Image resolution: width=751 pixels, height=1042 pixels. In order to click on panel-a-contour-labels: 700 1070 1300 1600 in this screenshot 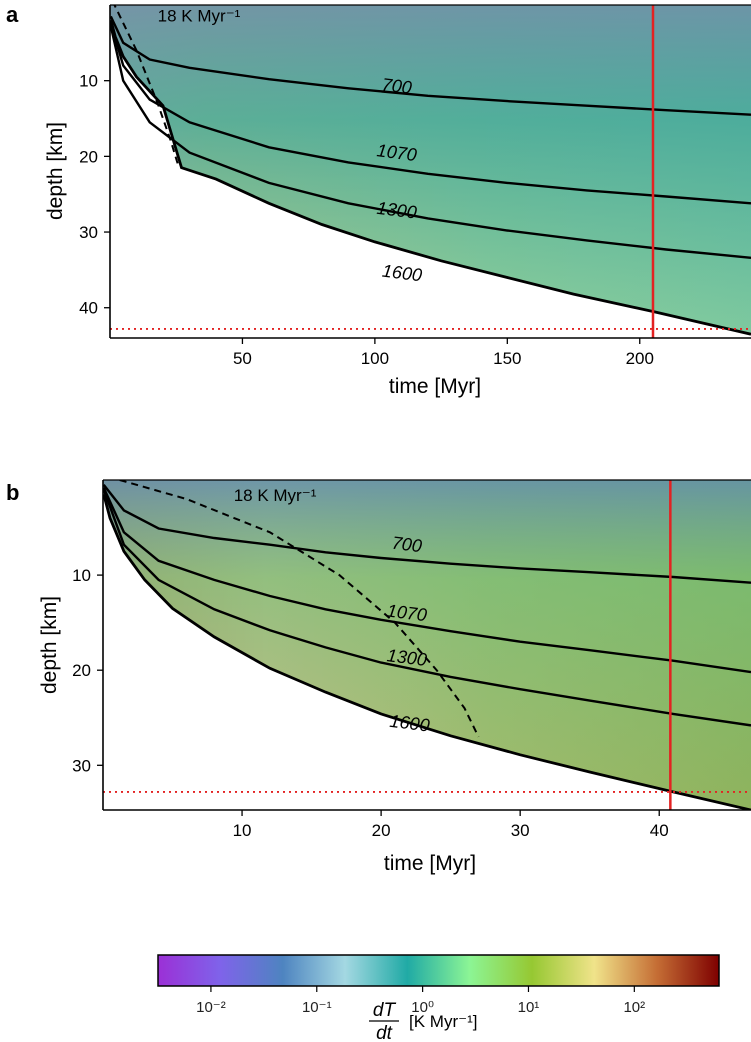, I will do `click(399, 179)`.